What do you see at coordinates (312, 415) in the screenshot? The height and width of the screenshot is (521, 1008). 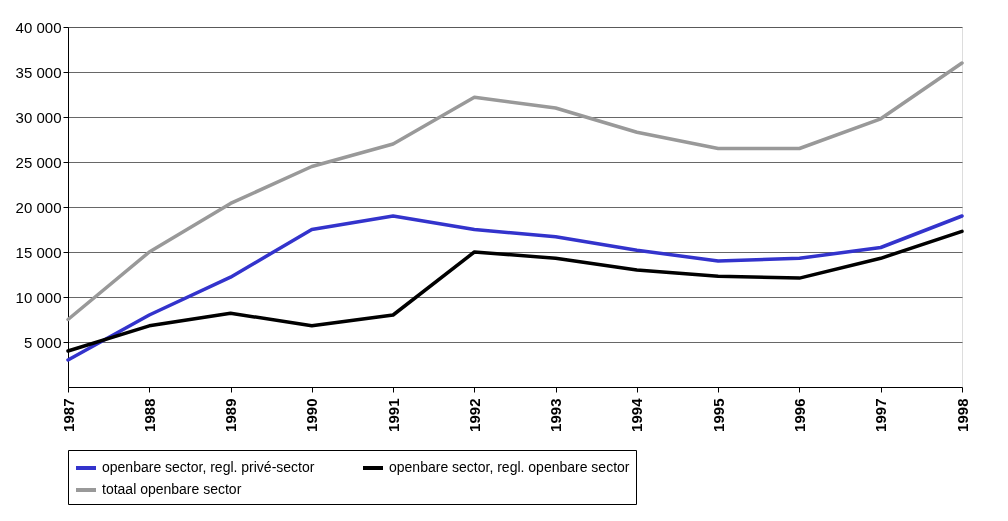 I see `x-tick-label: 1990` at bounding box center [312, 415].